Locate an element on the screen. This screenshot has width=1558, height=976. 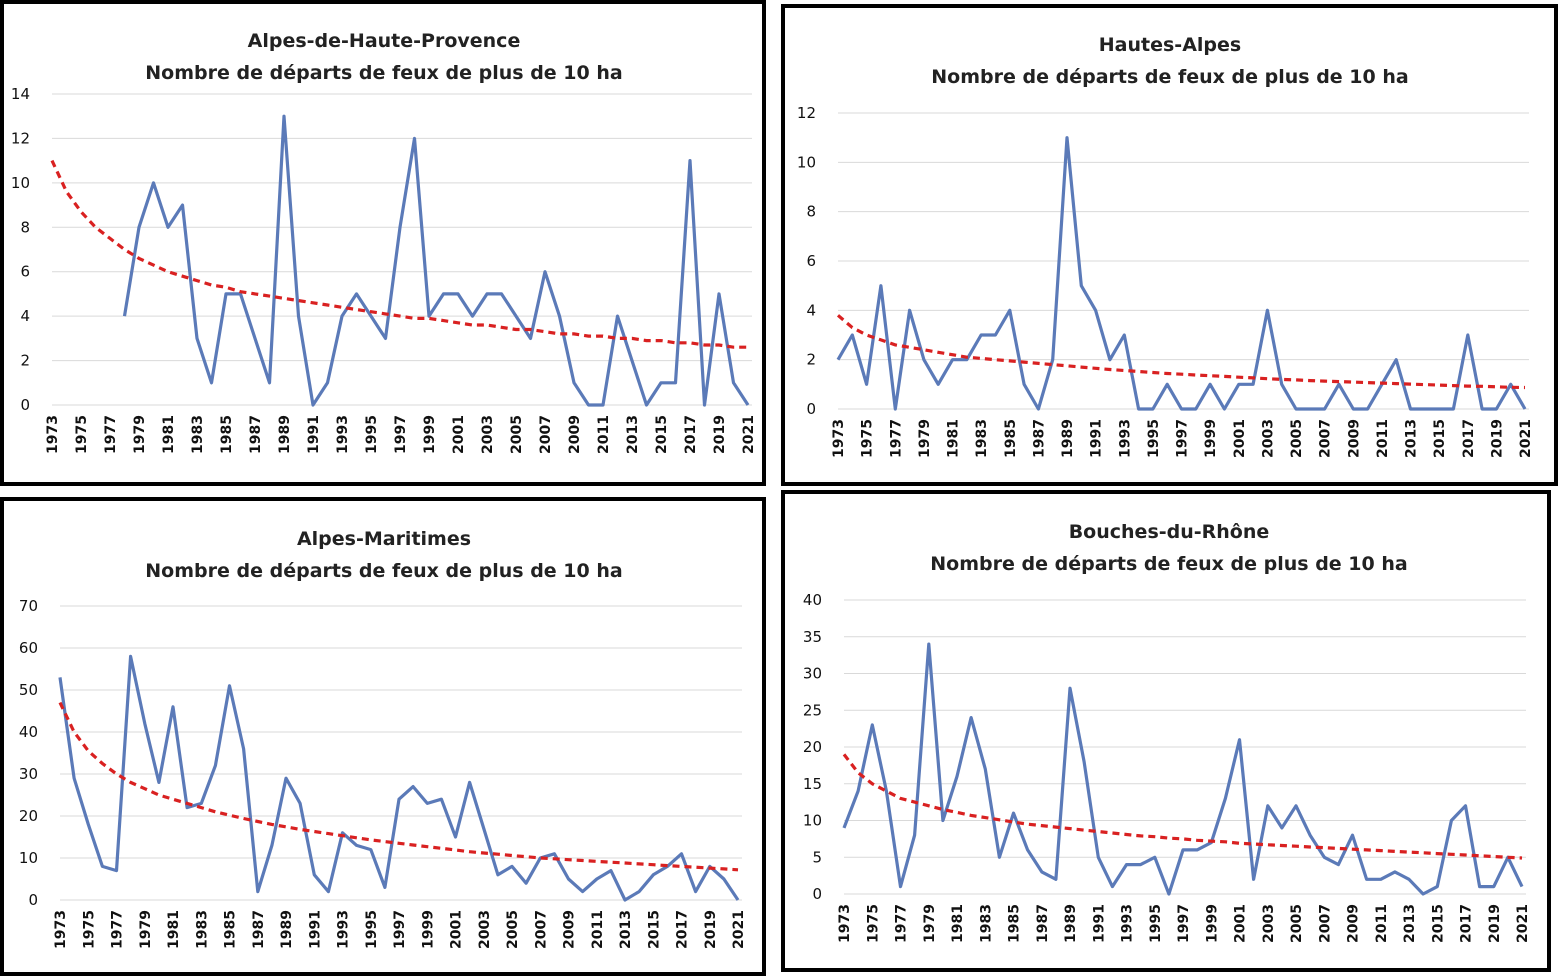
y-tick-label: 35 is located at coordinates (812, 637).